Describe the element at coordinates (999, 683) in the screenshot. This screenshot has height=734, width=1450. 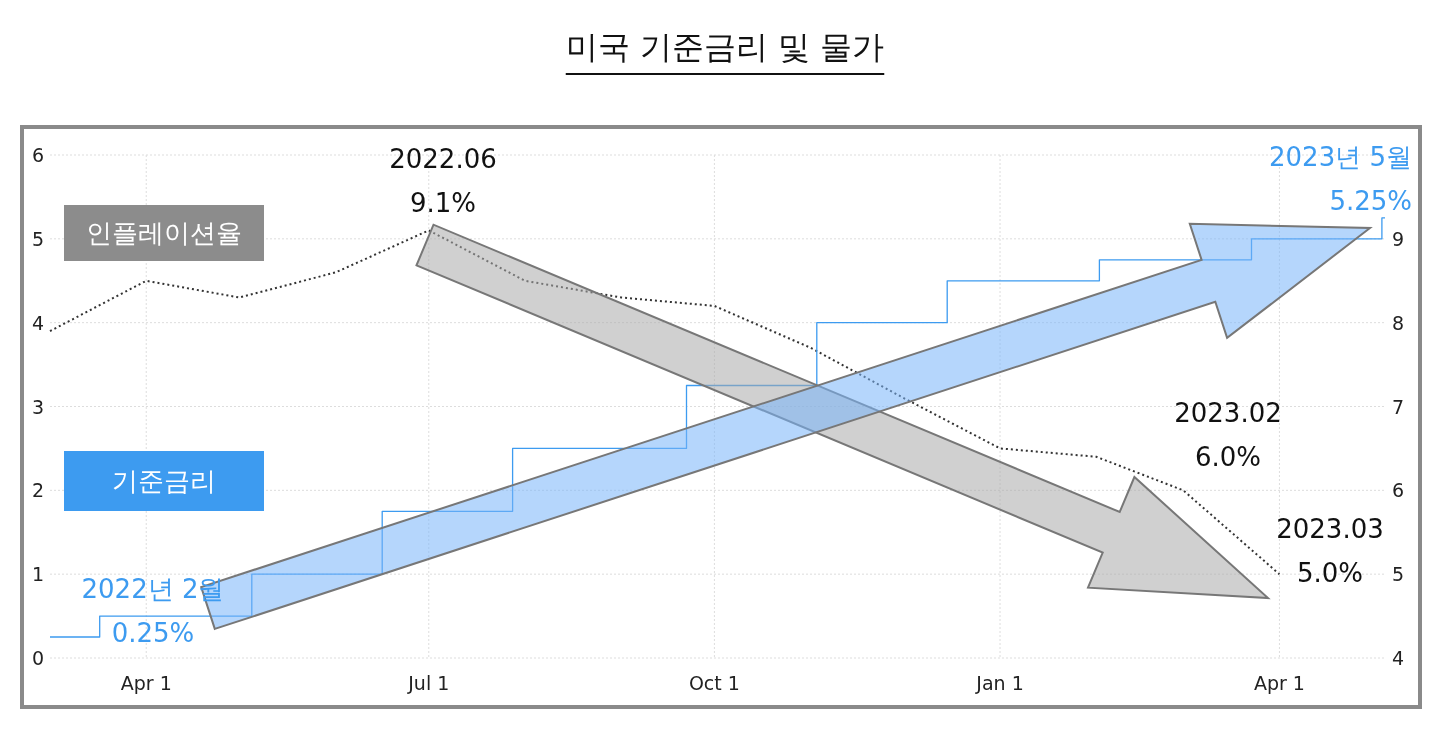
I see `x-tick-label: Jan 1` at that location.